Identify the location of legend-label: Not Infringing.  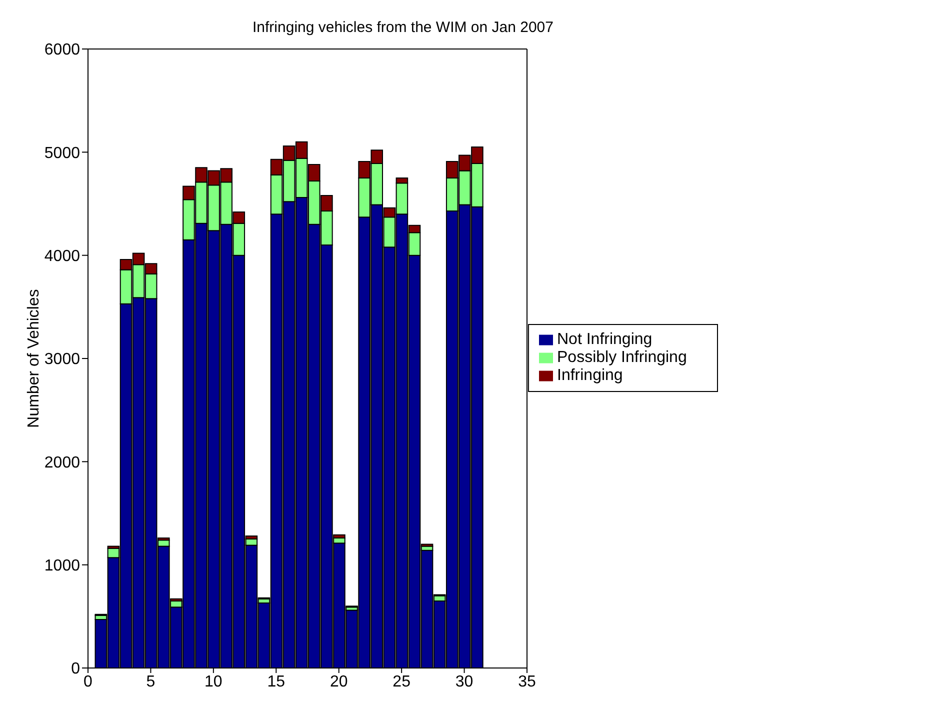
(604, 339).